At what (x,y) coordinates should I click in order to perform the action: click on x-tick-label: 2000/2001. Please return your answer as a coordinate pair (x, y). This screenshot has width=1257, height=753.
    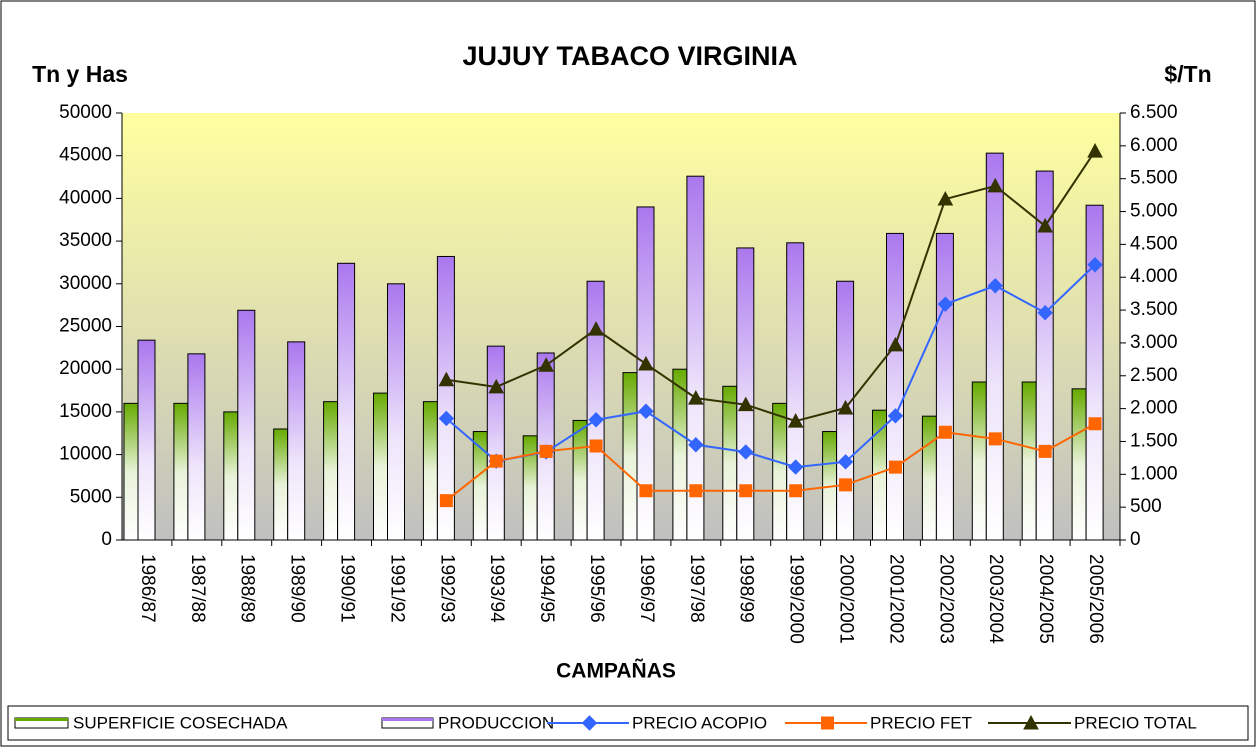
    Looking at the image, I should click on (846, 599).